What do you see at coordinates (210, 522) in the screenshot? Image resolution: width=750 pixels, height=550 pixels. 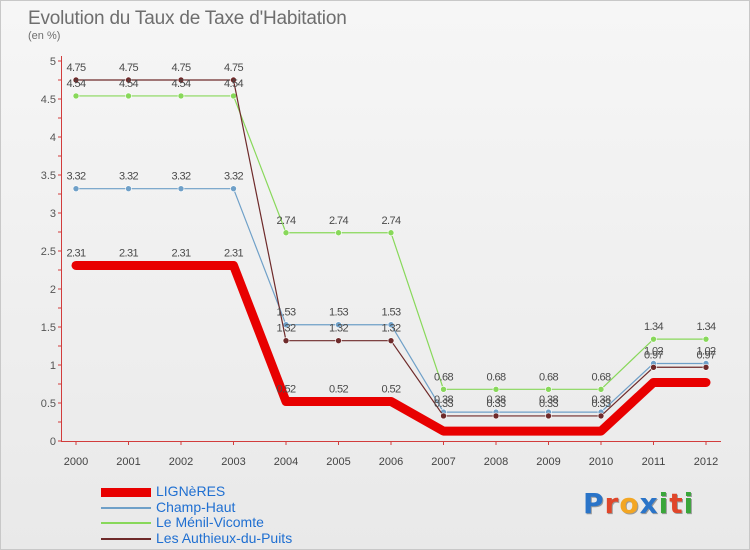 I see `legend-label: Le Ménil-Vicomte` at bounding box center [210, 522].